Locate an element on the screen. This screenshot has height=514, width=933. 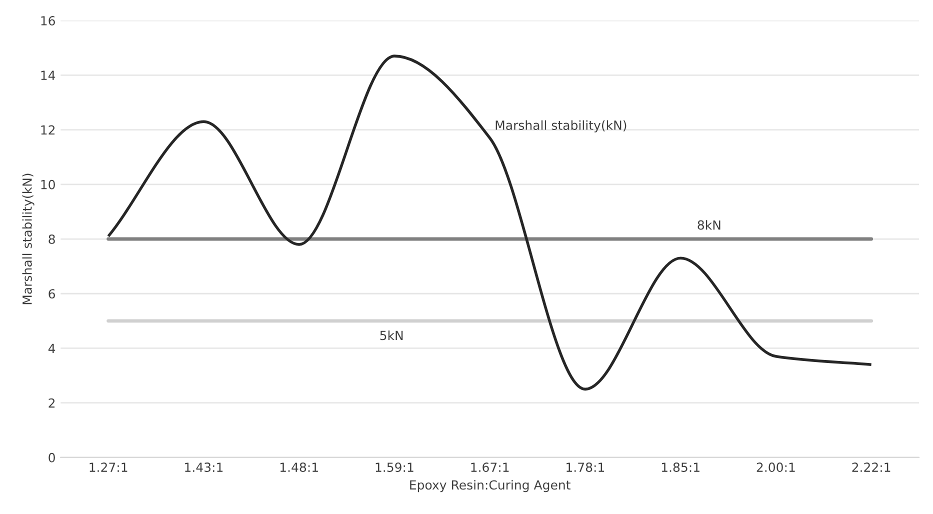
y-tick-label: 8 is located at coordinates (51, 239).